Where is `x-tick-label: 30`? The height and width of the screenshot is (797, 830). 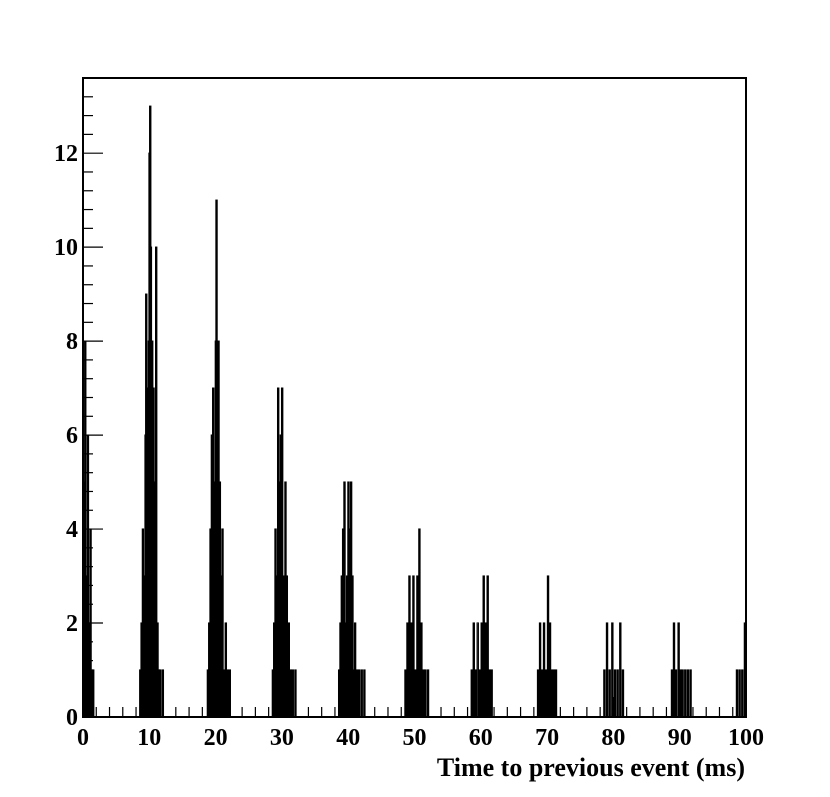
x-tick-label: 30 is located at coordinates (282, 738).